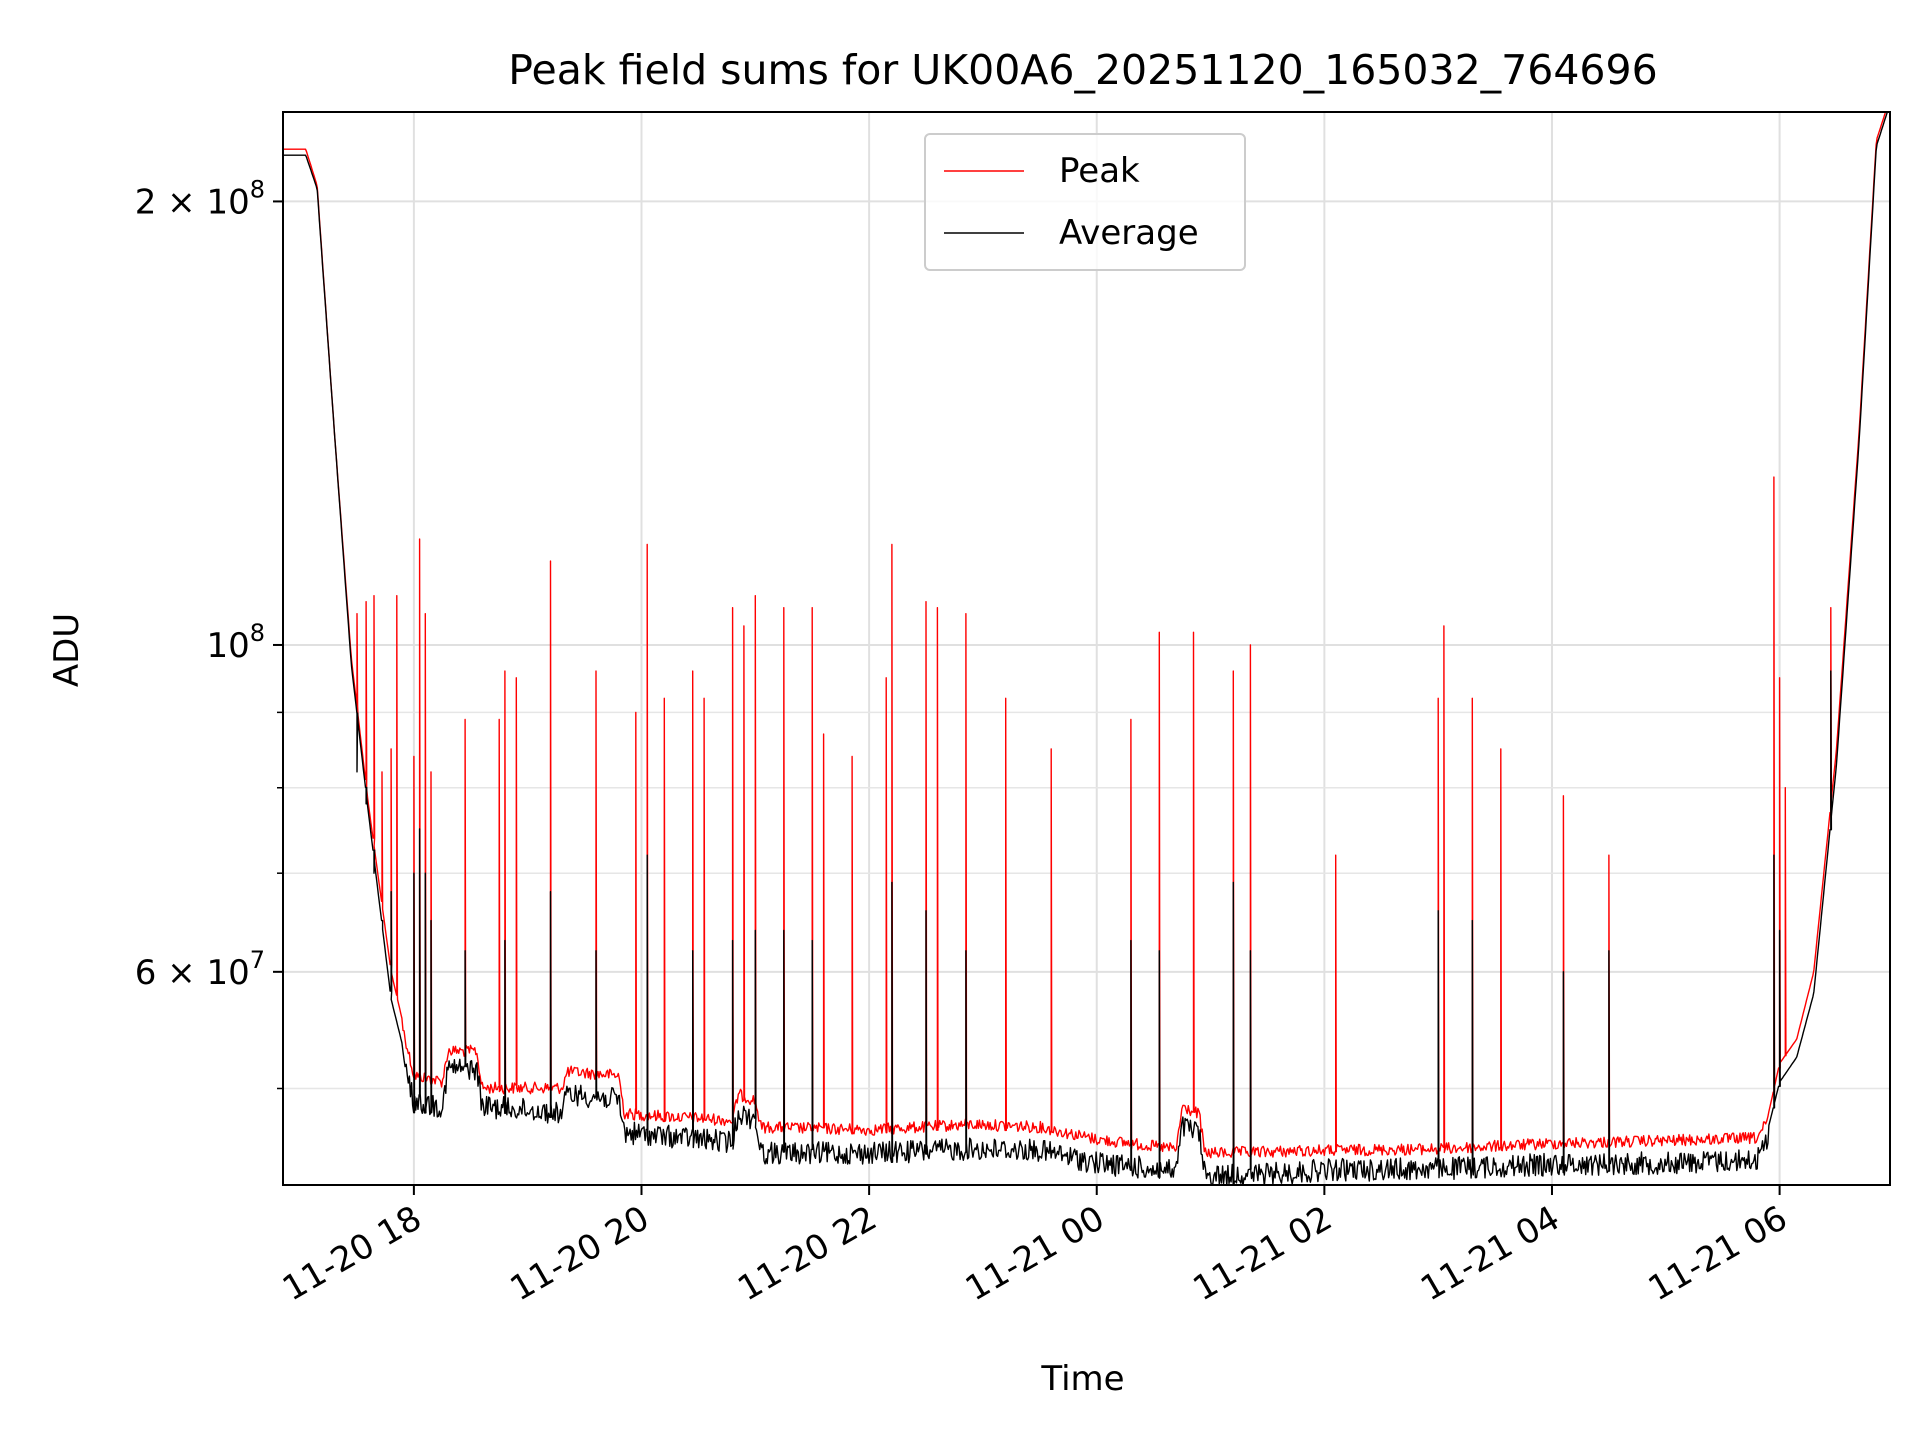  What do you see at coordinates (1129, 233) in the screenshot?
I see `legend-label-average: Average` at bounding box center [1129, 233].